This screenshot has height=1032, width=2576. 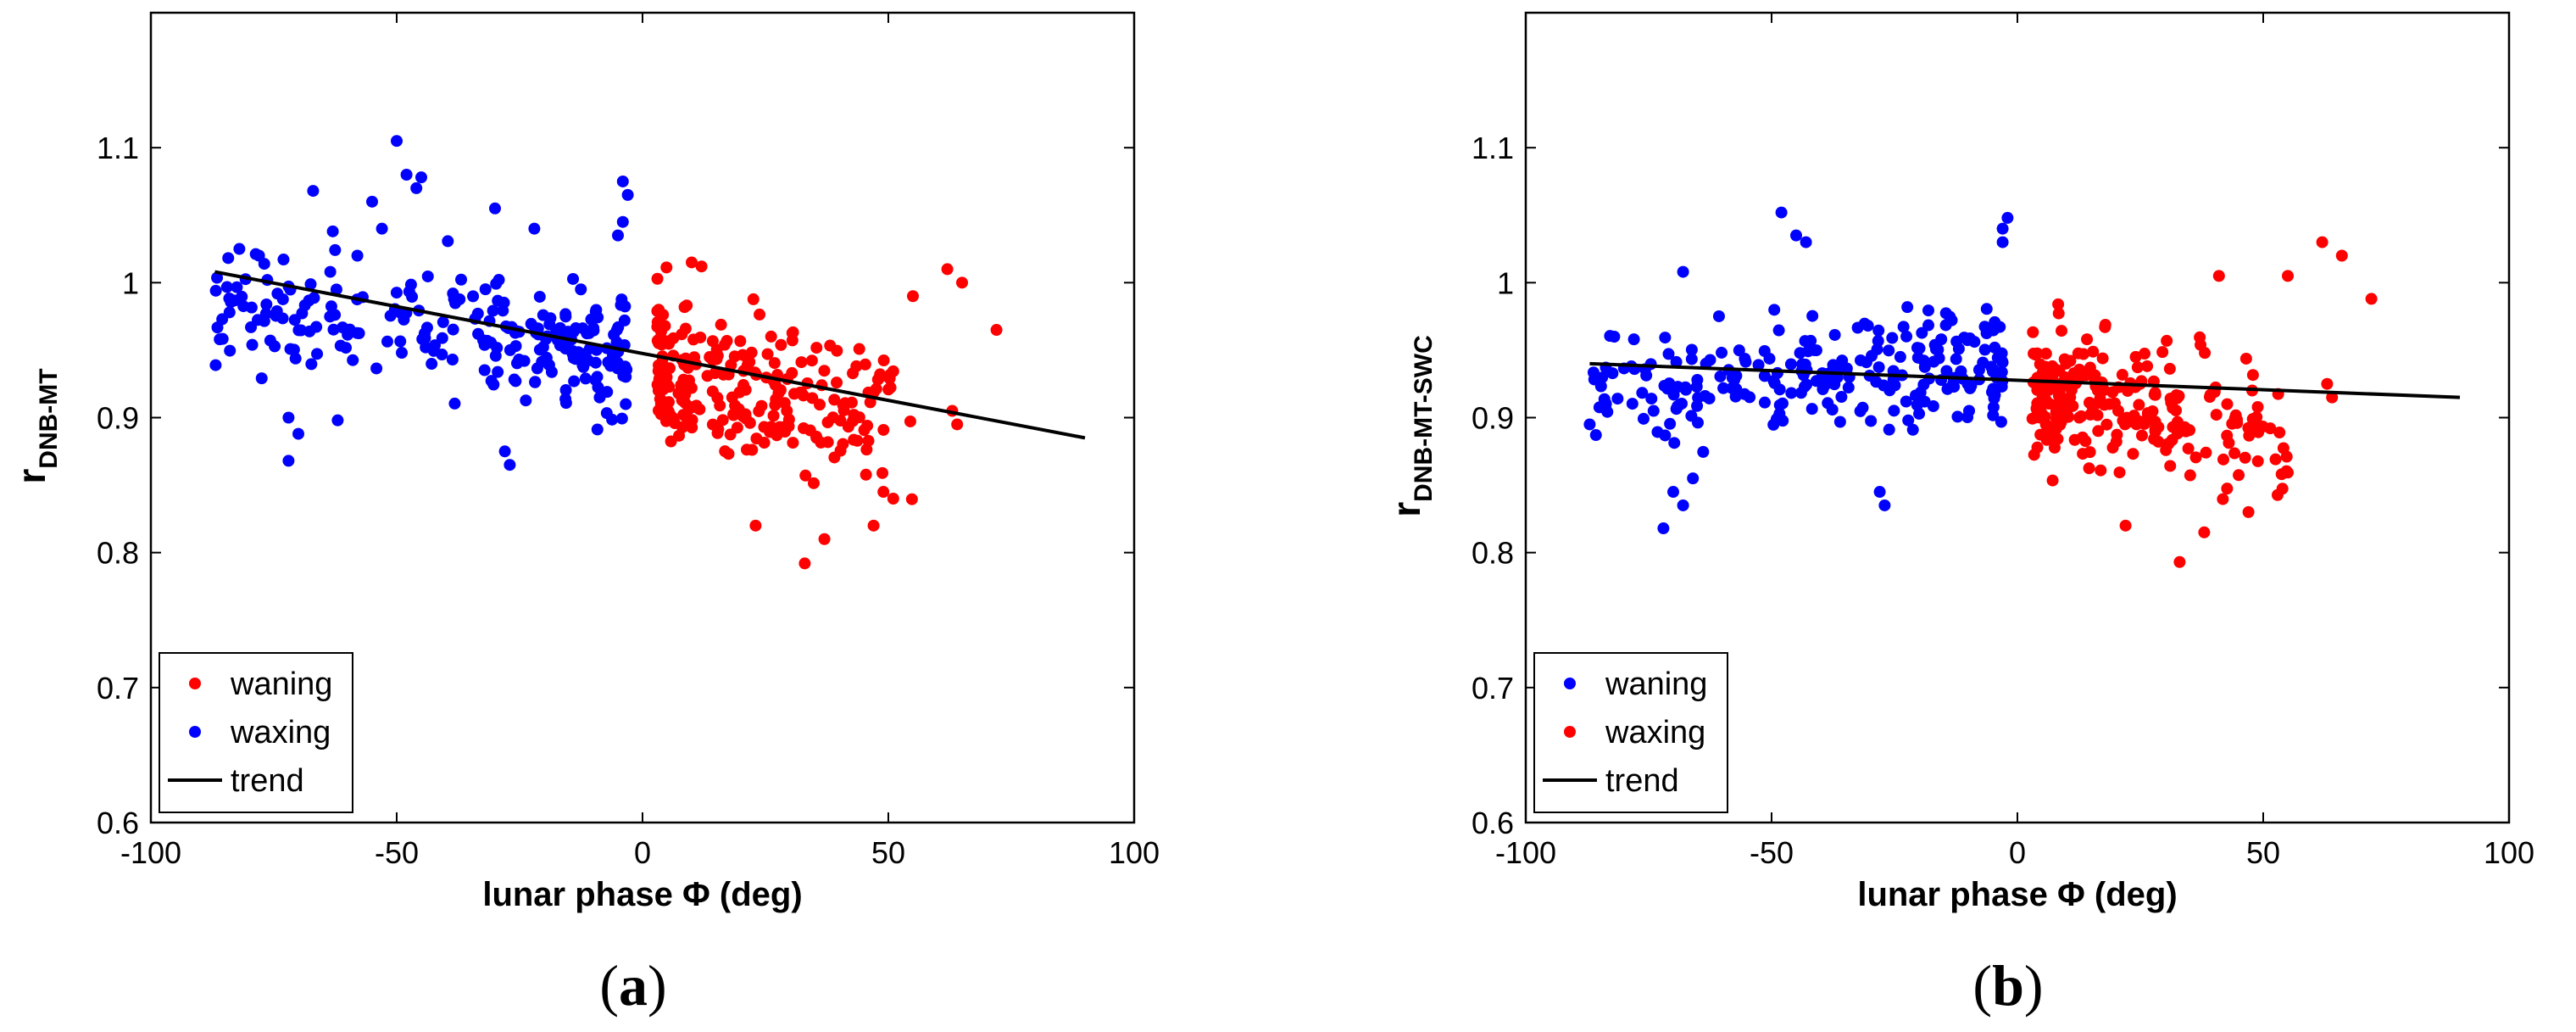 What do you see at coordinates (118, 419) in the screenshot?
I see `y-tick-label: 0.9` at bounding box center [118, 419].